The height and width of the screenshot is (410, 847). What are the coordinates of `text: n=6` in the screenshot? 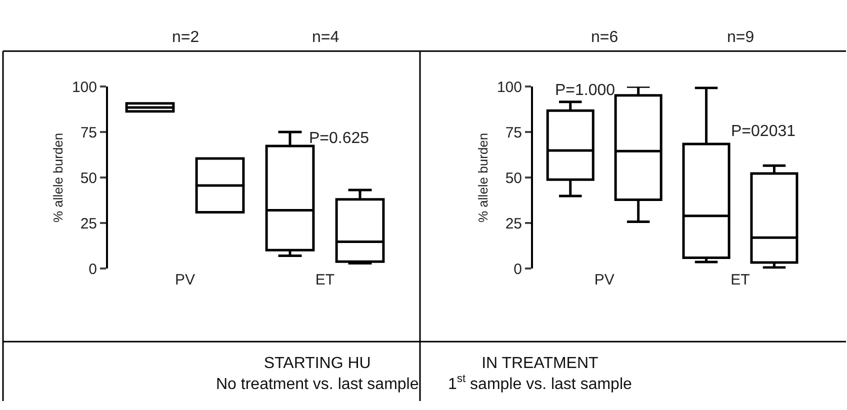 It's located at (604, 37).